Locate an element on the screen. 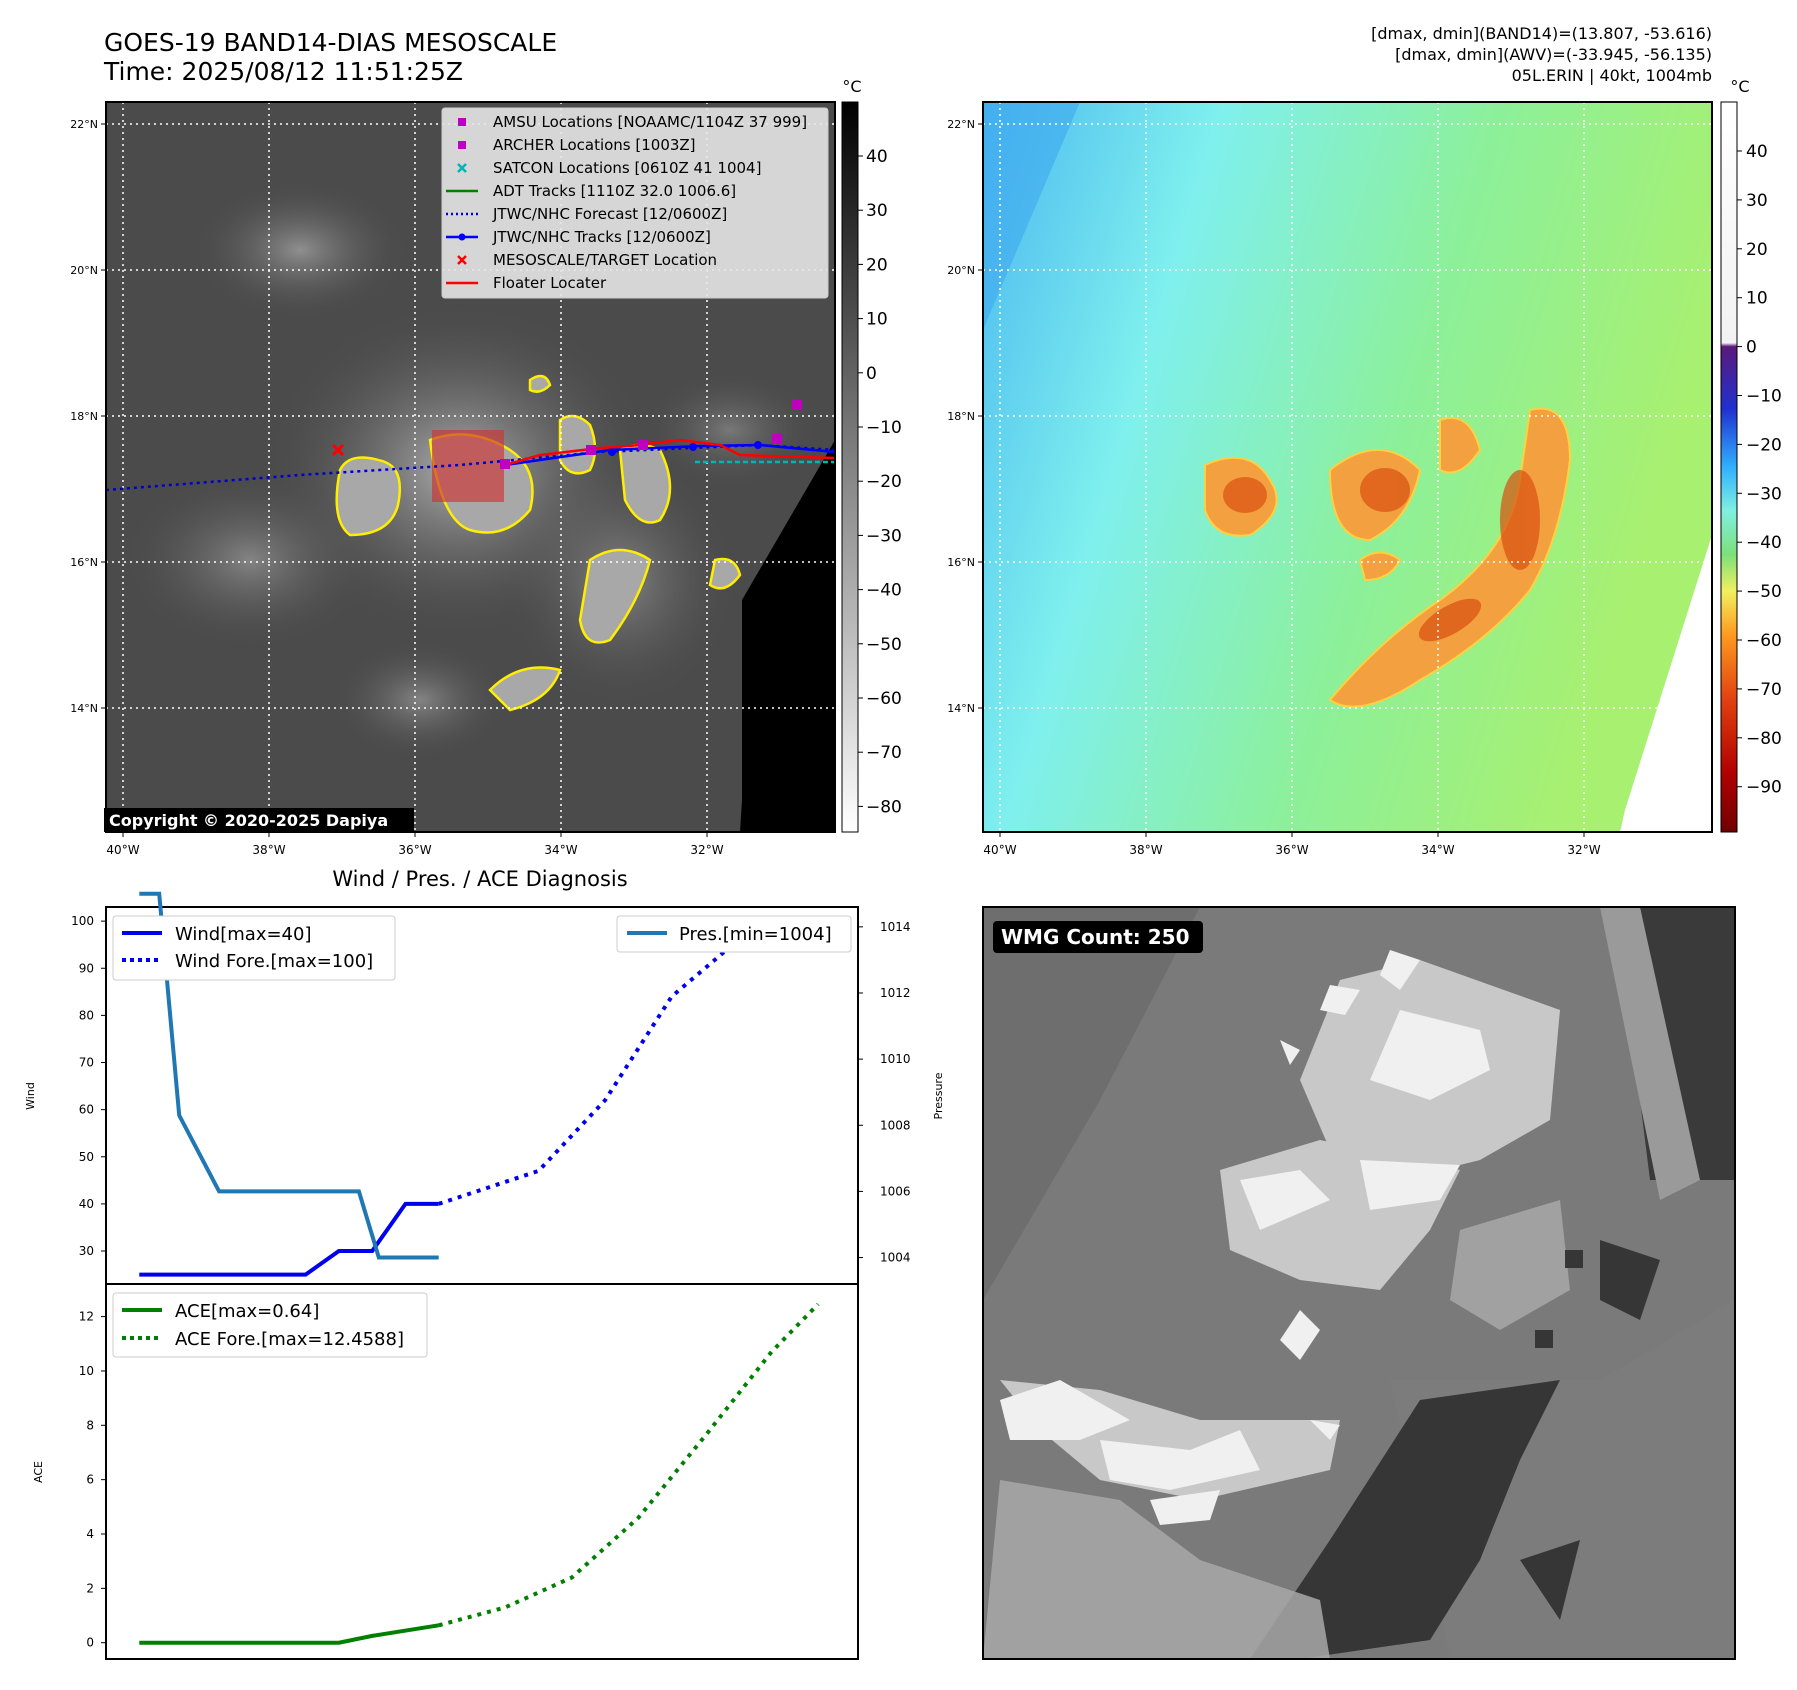 The height and width of the screenshot is (1690, 1797). ir-cbar-tick-label: −70 is located at coordinates (884, 753).